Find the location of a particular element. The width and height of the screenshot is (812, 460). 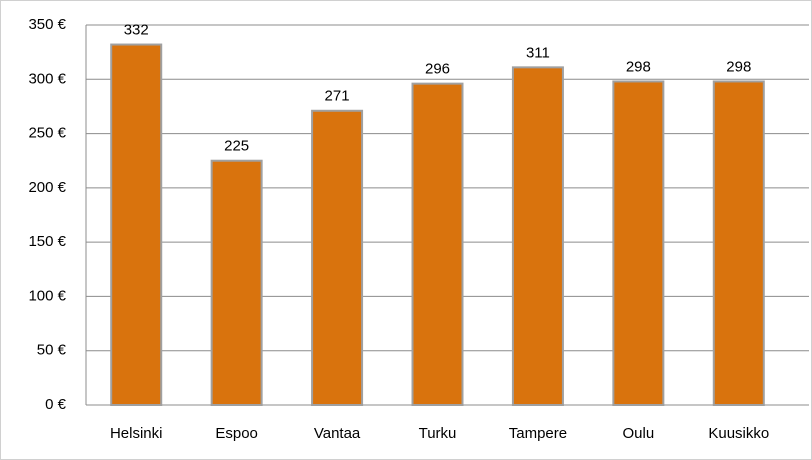

y-tick-label: 300 € is located at coordinates (47, 78).